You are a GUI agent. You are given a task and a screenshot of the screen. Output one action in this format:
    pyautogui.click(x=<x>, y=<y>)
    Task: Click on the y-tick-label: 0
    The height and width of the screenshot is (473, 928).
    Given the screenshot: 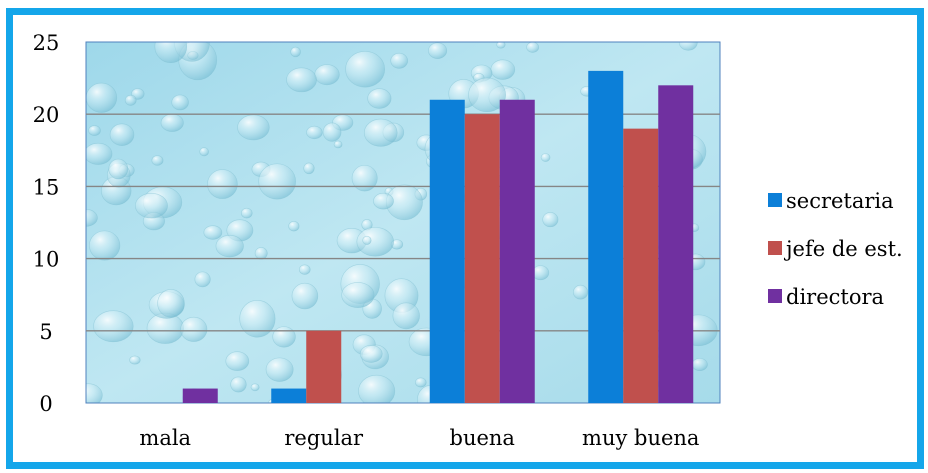 What is the action you would take?
    pyautogui.click(x=45, y=404)
    